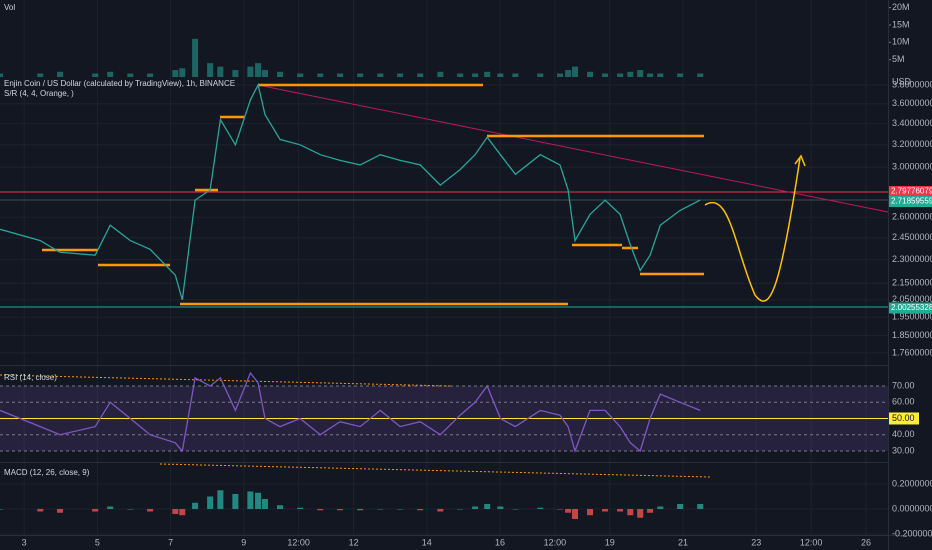  I want to click on currency: USD, so click(902, 81).